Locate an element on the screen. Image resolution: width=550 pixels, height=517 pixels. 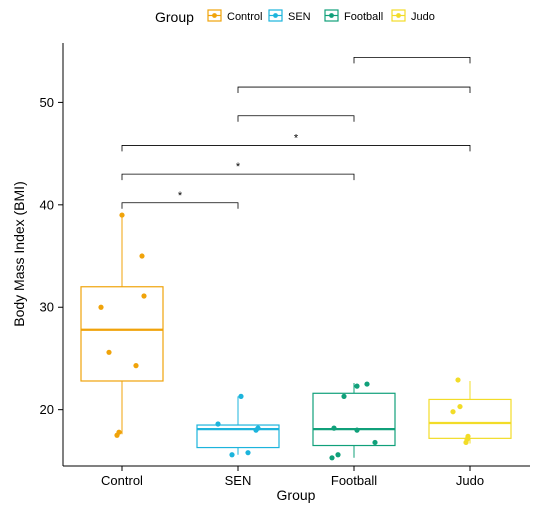
x-tick-label: Control is located at coordinates (122, 480).